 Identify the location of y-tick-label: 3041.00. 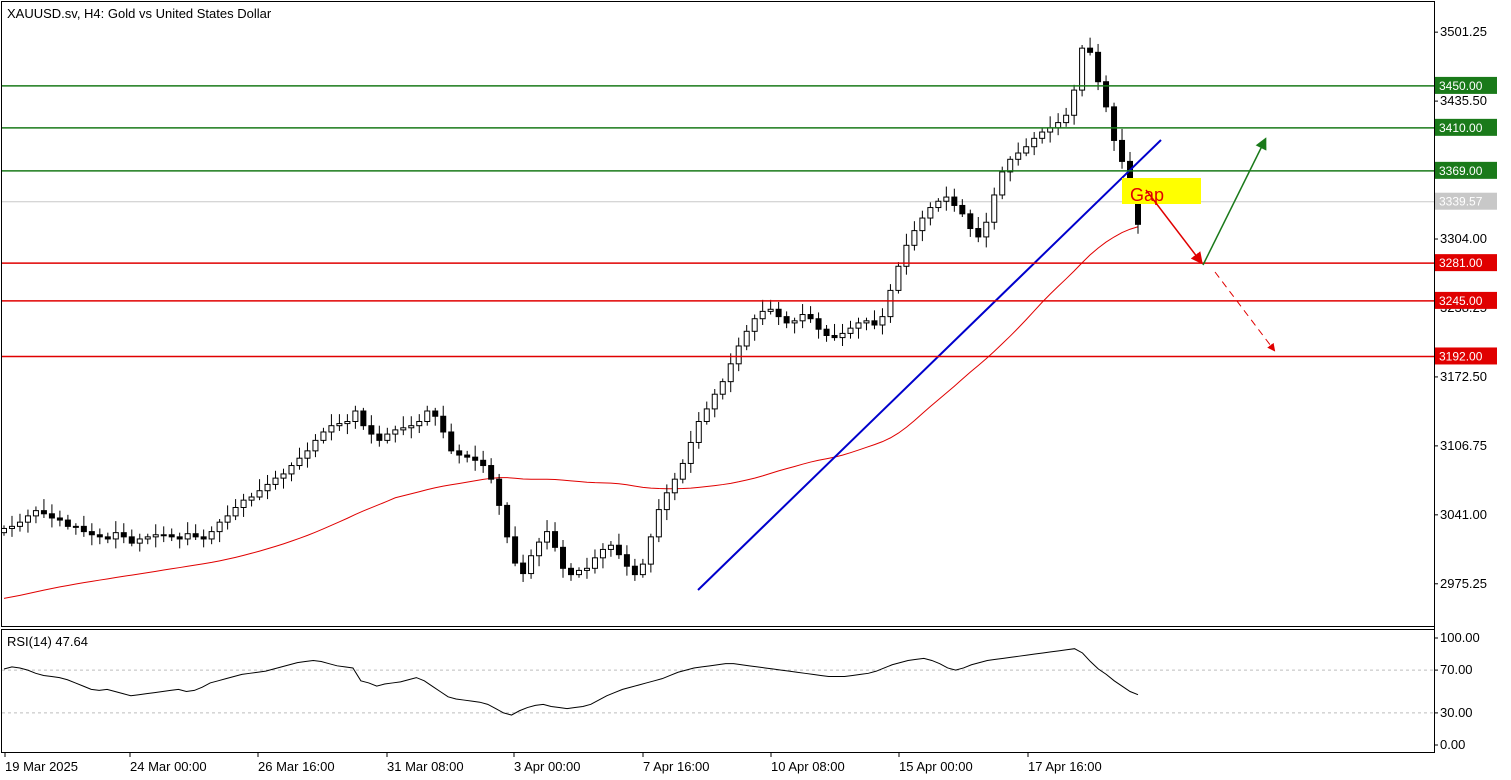
(1463, 514).